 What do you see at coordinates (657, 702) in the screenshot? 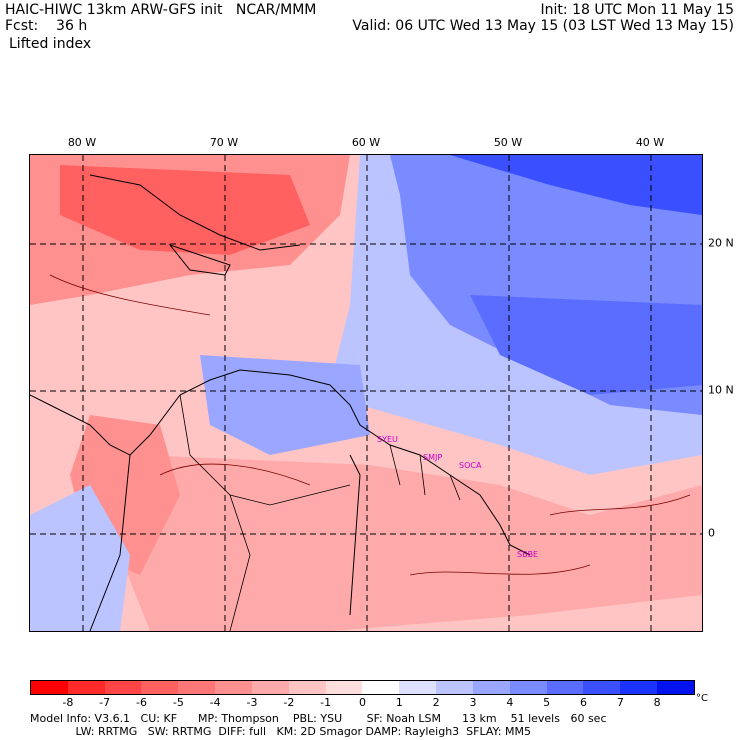
I see `colorbar-tick-label: 8` at bounding box center [657, 702].